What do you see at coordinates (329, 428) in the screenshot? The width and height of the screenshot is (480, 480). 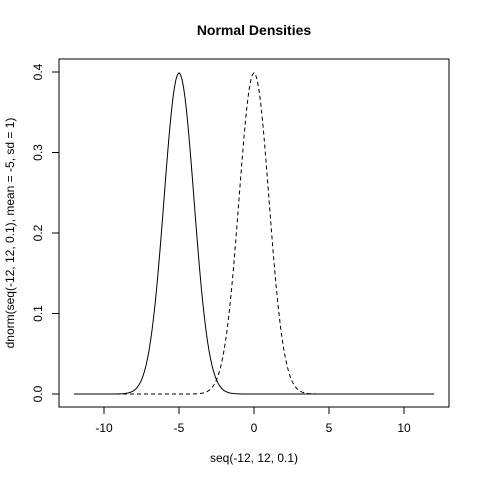 I see `x-tick-label: 5` at bounding box center [329, 428].